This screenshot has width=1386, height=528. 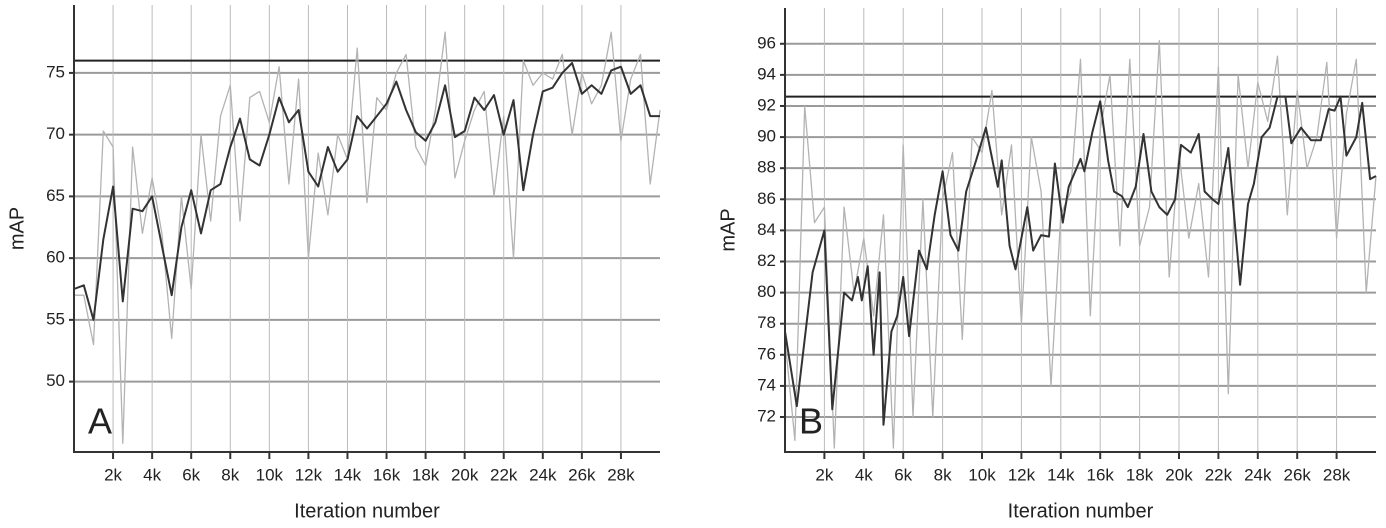 I want to click on y-tick-label: 90, so click(x=766, y=136).